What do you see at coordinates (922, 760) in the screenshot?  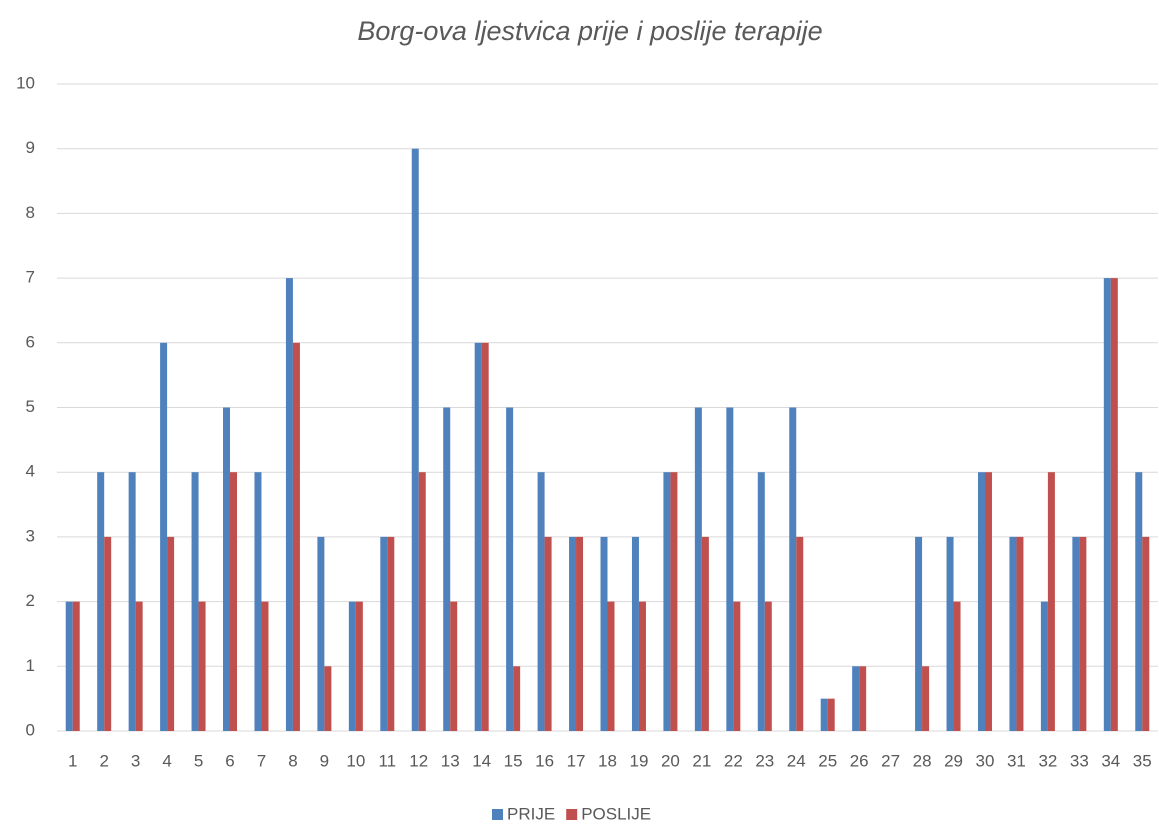 I see `x-tick-label: 28` at bounding box center [922, 760].